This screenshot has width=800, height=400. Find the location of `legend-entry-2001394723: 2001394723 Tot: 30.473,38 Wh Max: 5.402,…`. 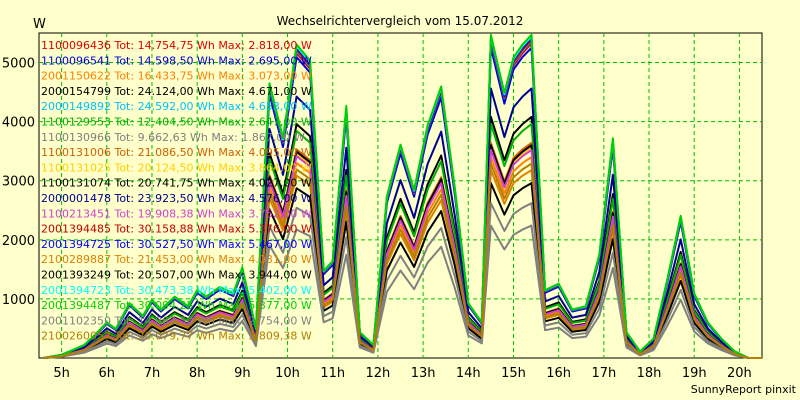

legend-entry-2001394723: 2001394723 Tot: 30.473,38 Wh Max: 5.402,… is located at coordinates (176, 290).